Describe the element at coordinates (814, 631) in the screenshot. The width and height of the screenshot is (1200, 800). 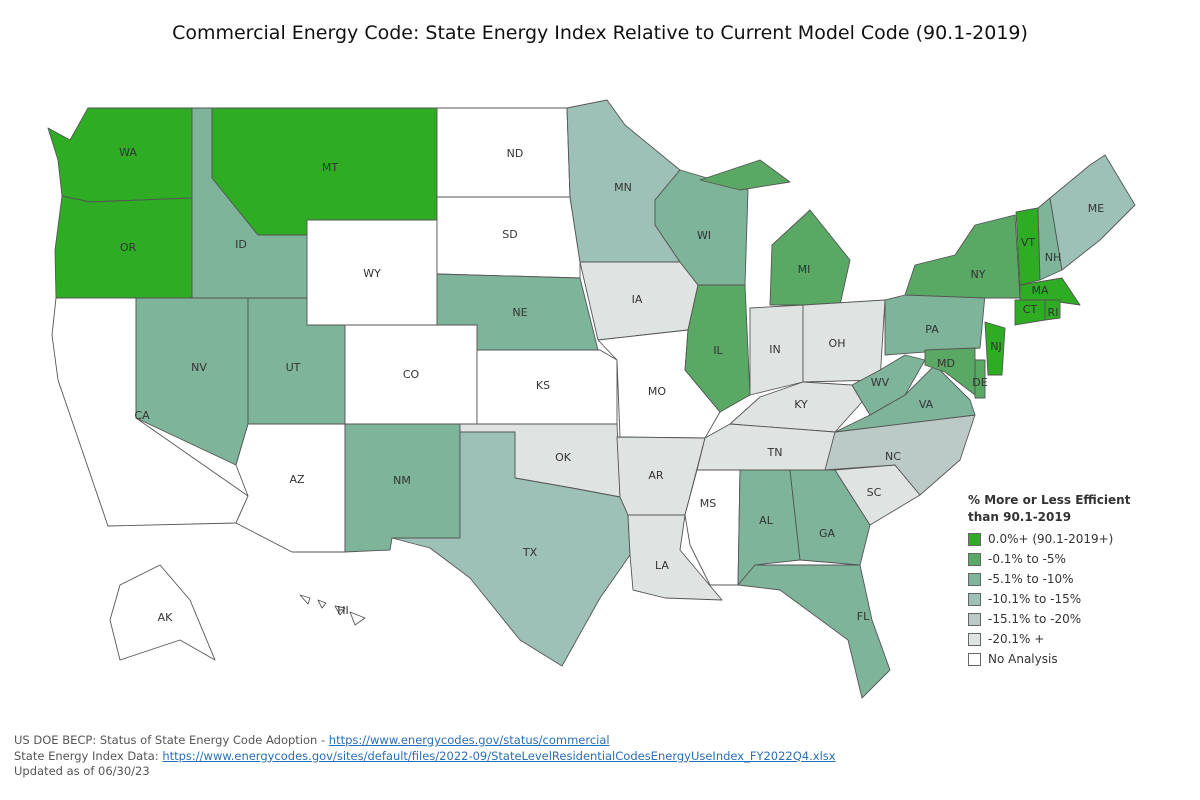
I see `state-fl` at that location.